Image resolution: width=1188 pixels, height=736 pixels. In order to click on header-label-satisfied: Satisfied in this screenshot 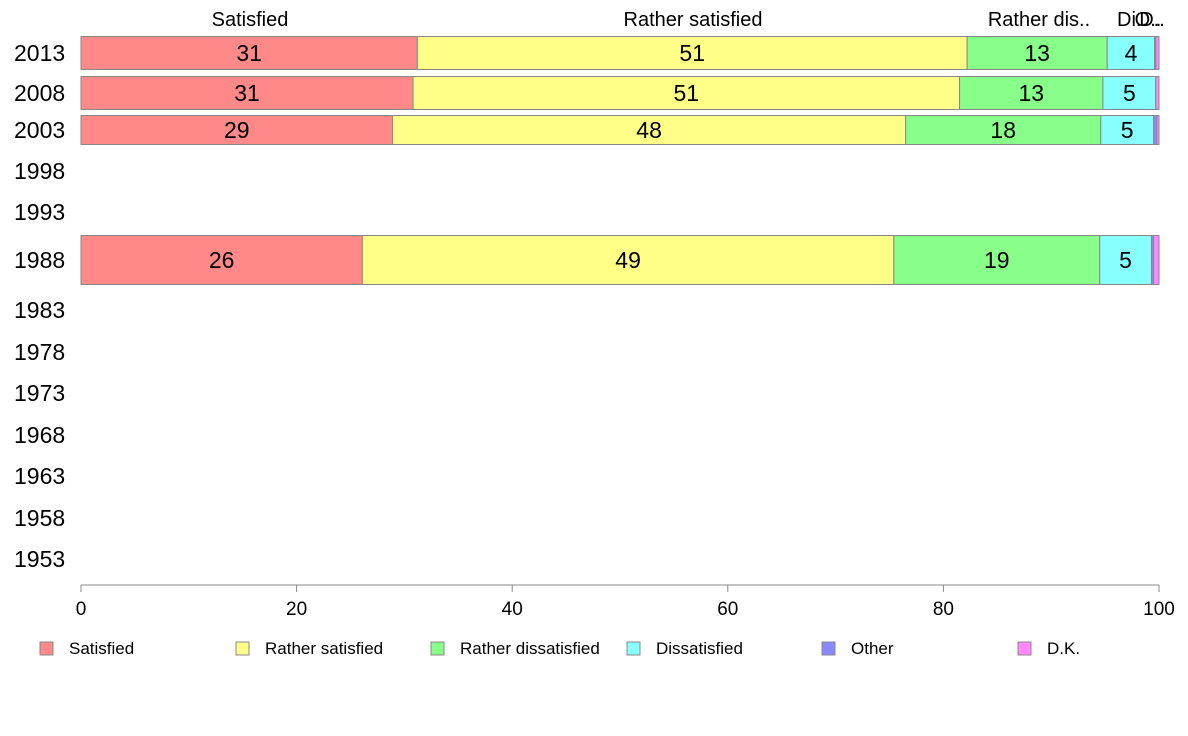, I will do `click(250, 20)`.